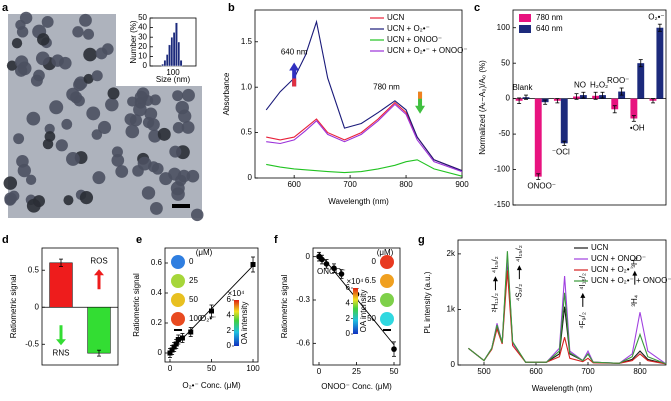 This screenshot has width=671, height=401. What do you see at coordinates (173, 79) in the screenshot?
I see `x-axis-label: Size (nm)` at bounding box center [173, 79].